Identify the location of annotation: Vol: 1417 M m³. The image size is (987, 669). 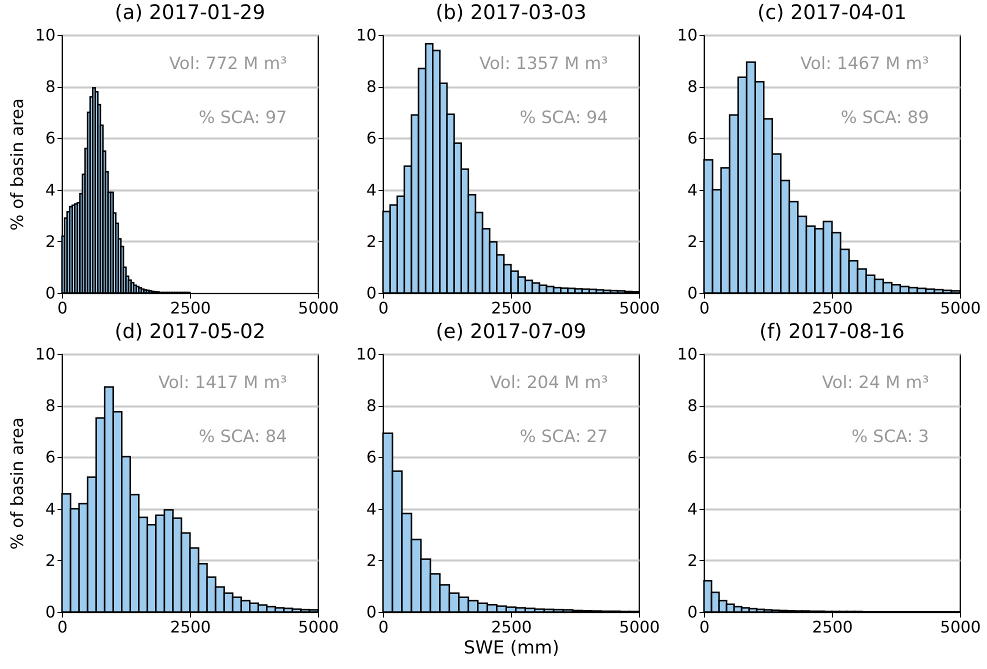
(222, 383).